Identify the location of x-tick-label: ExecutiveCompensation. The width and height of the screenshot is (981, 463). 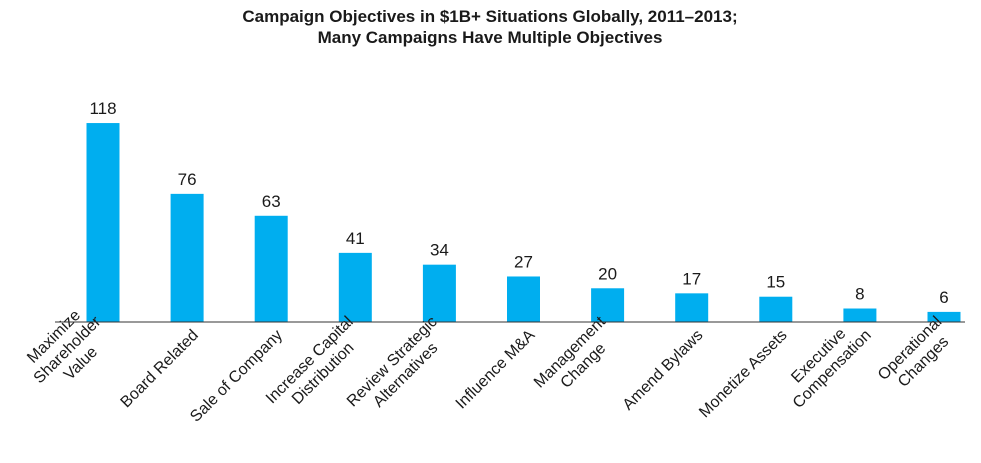
(825, 362).